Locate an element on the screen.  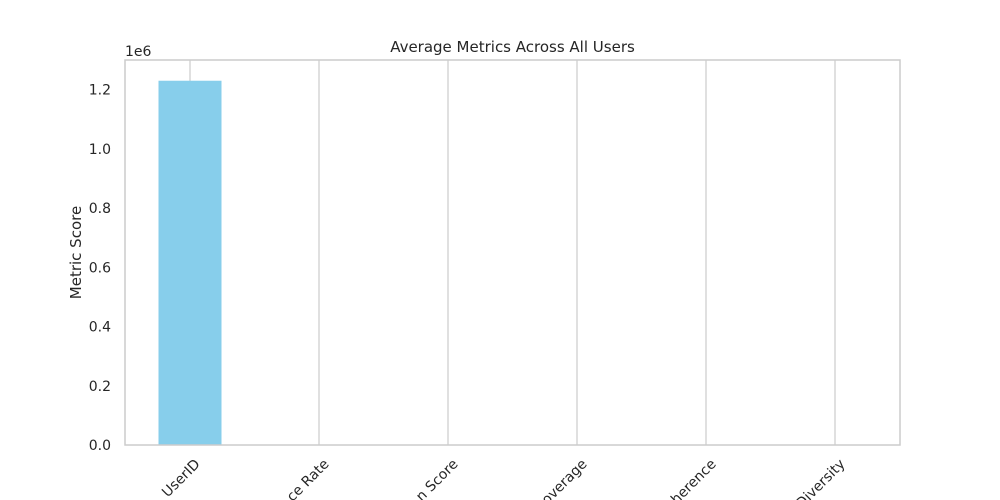
y-tick-label: 0.4 is located at coordinates (100, 328).